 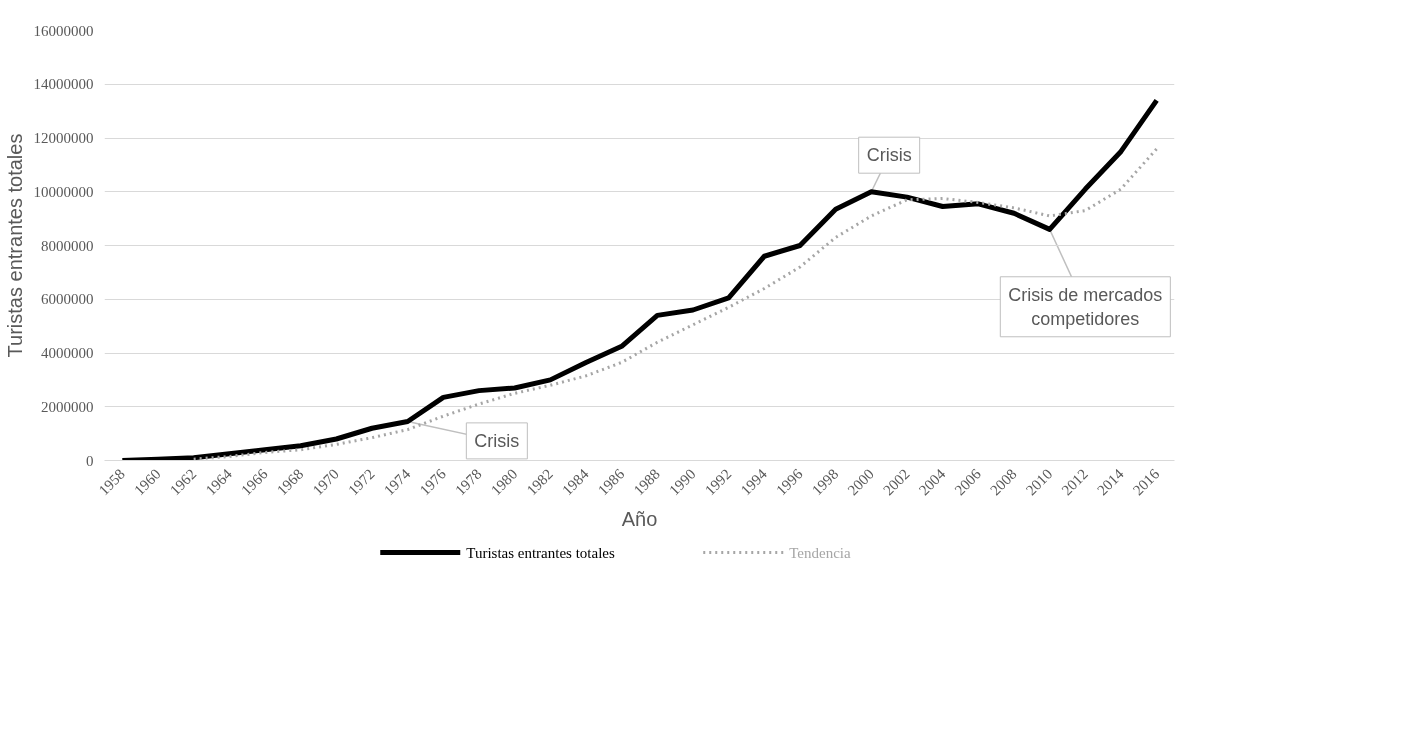 What do you see at coordinates (63, 84) in the screenshot?
I see `y-tick-label: 14000000` at bounding box center [63, 84].